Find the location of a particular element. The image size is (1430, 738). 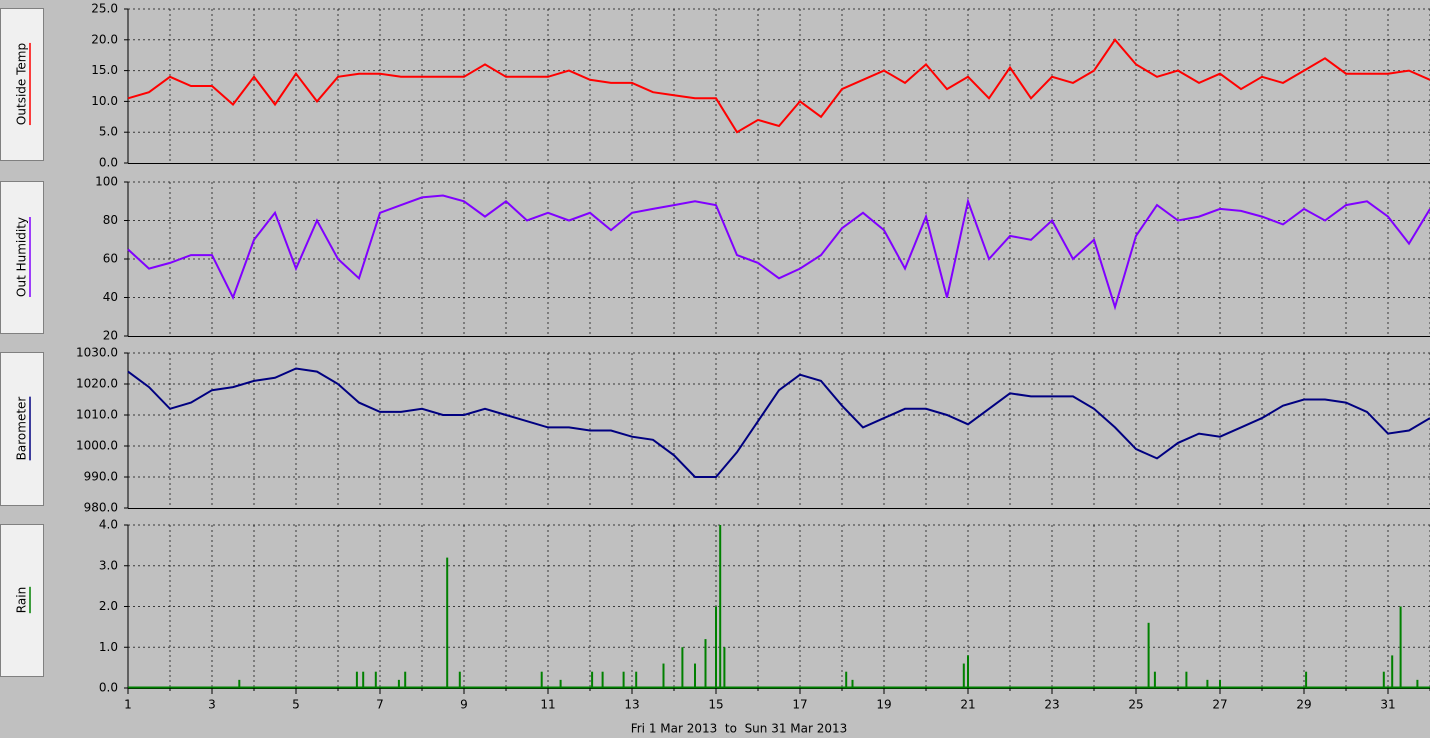

y-tick-label: 40 is located at coordinates (110, 297).